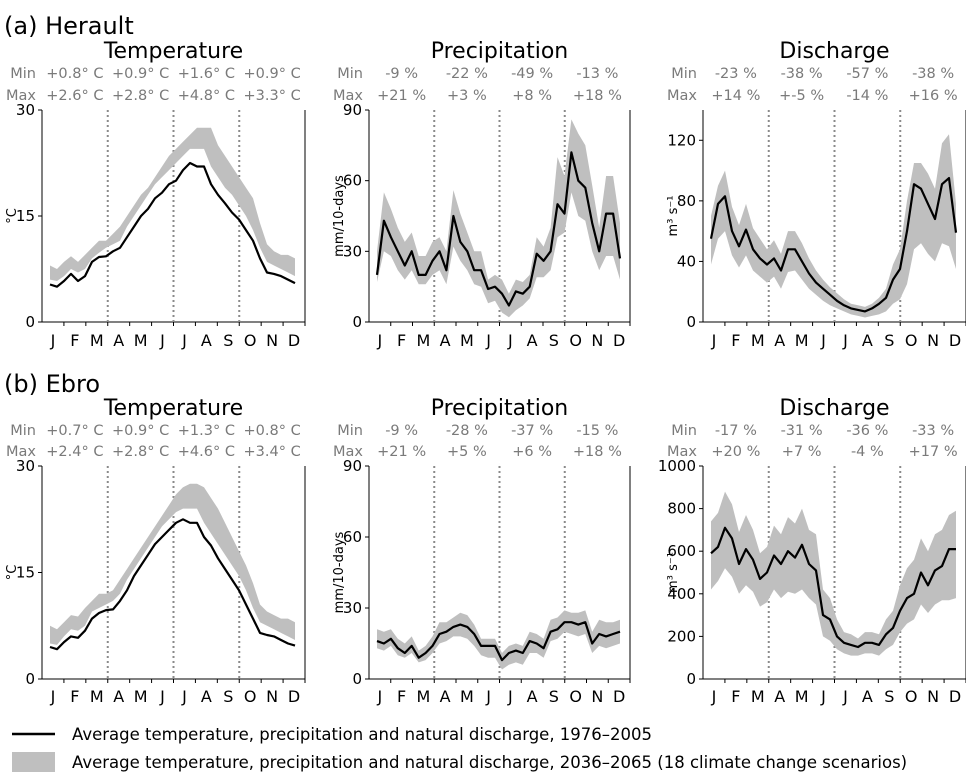 The width and height of the screenshot is (966, 776). Describe the element at coordinates (74, 74) in the screenshot. I see `season-min-value: +0.8° C` at that location.